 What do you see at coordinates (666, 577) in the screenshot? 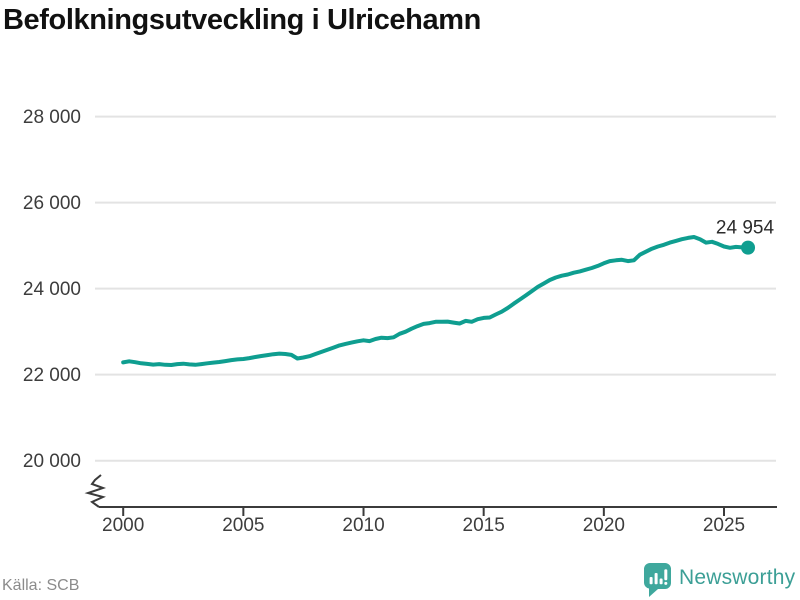
I see `exclamation-glyph` at bounding box center [666, 577].